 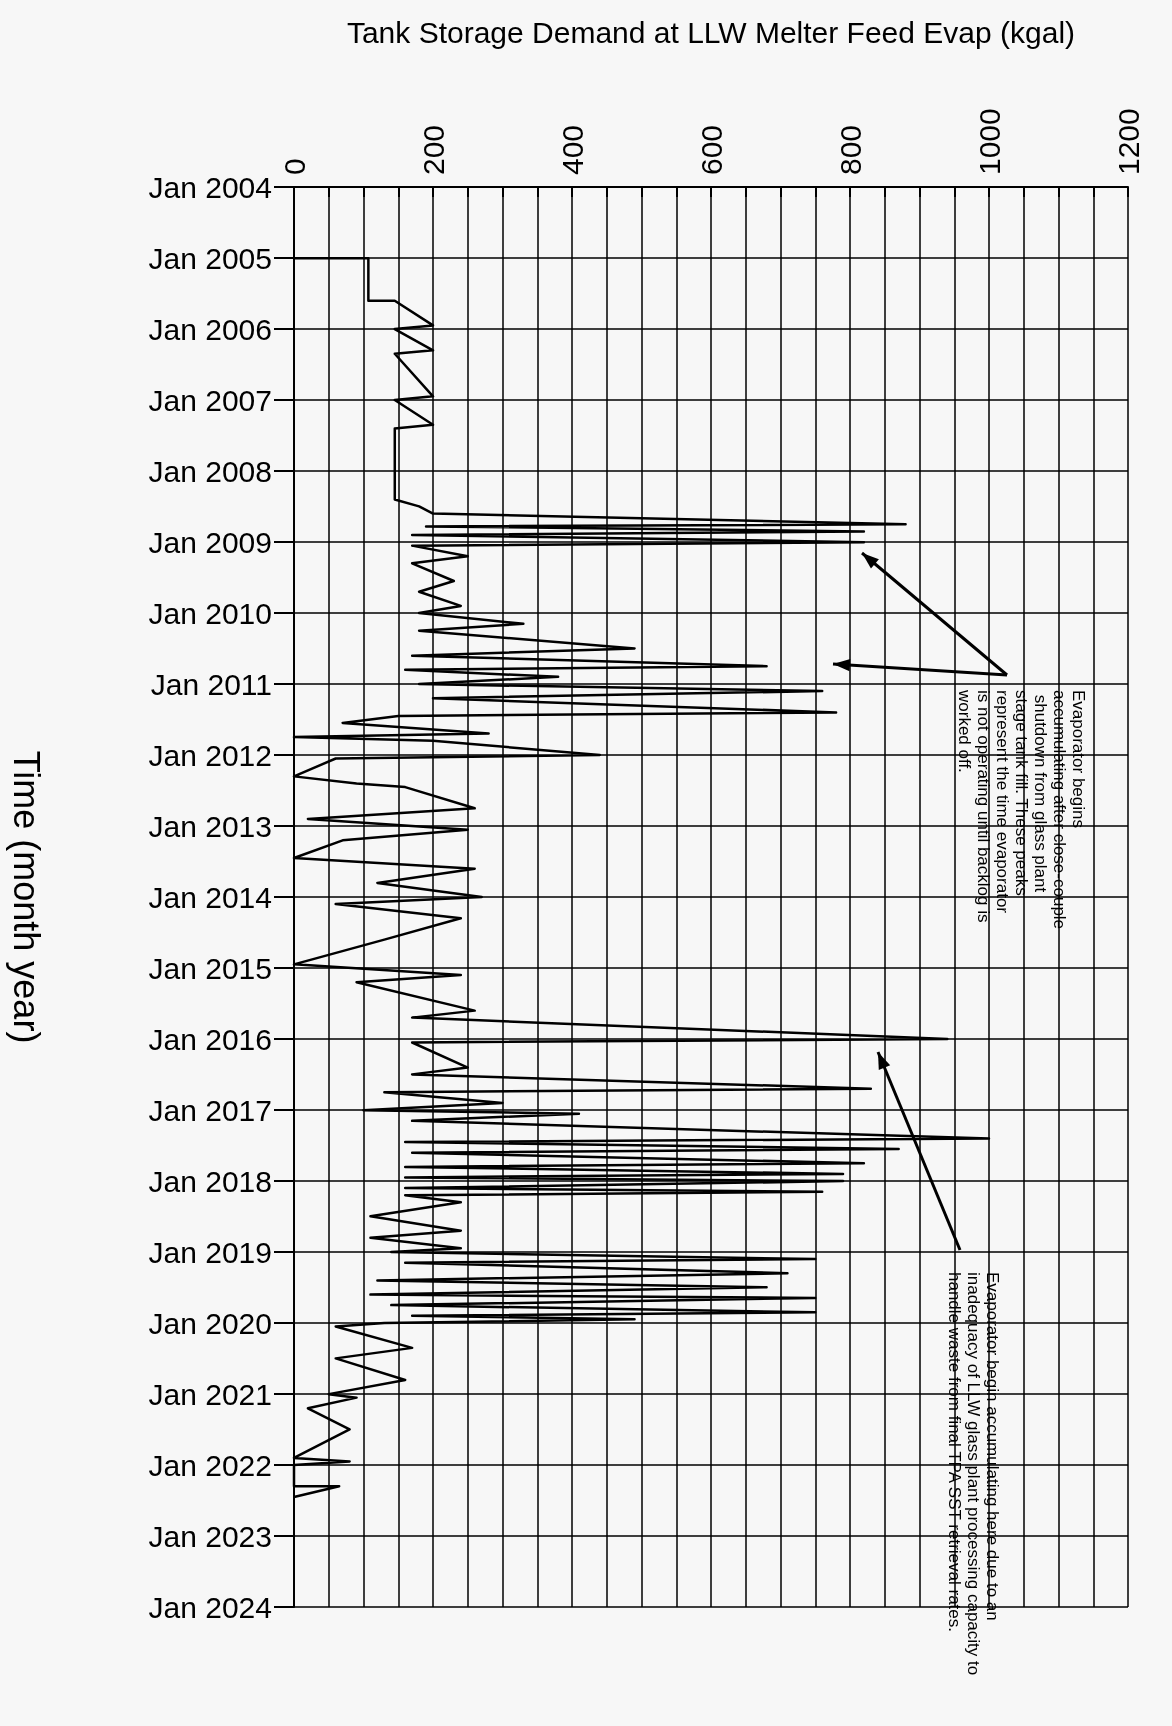 What do you see at coordinates (572, 149) in the screenshot?
I see `x-tick-label: 400` at bounding box center [572, 149].